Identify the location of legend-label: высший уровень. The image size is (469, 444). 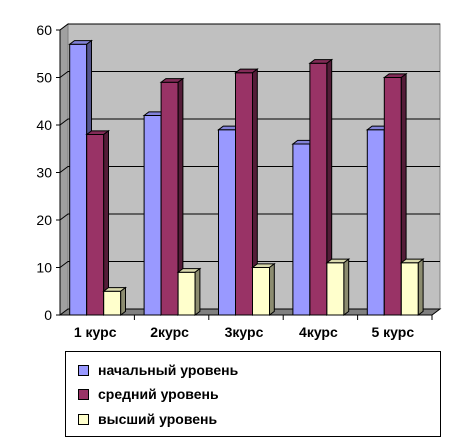
(158, 419).